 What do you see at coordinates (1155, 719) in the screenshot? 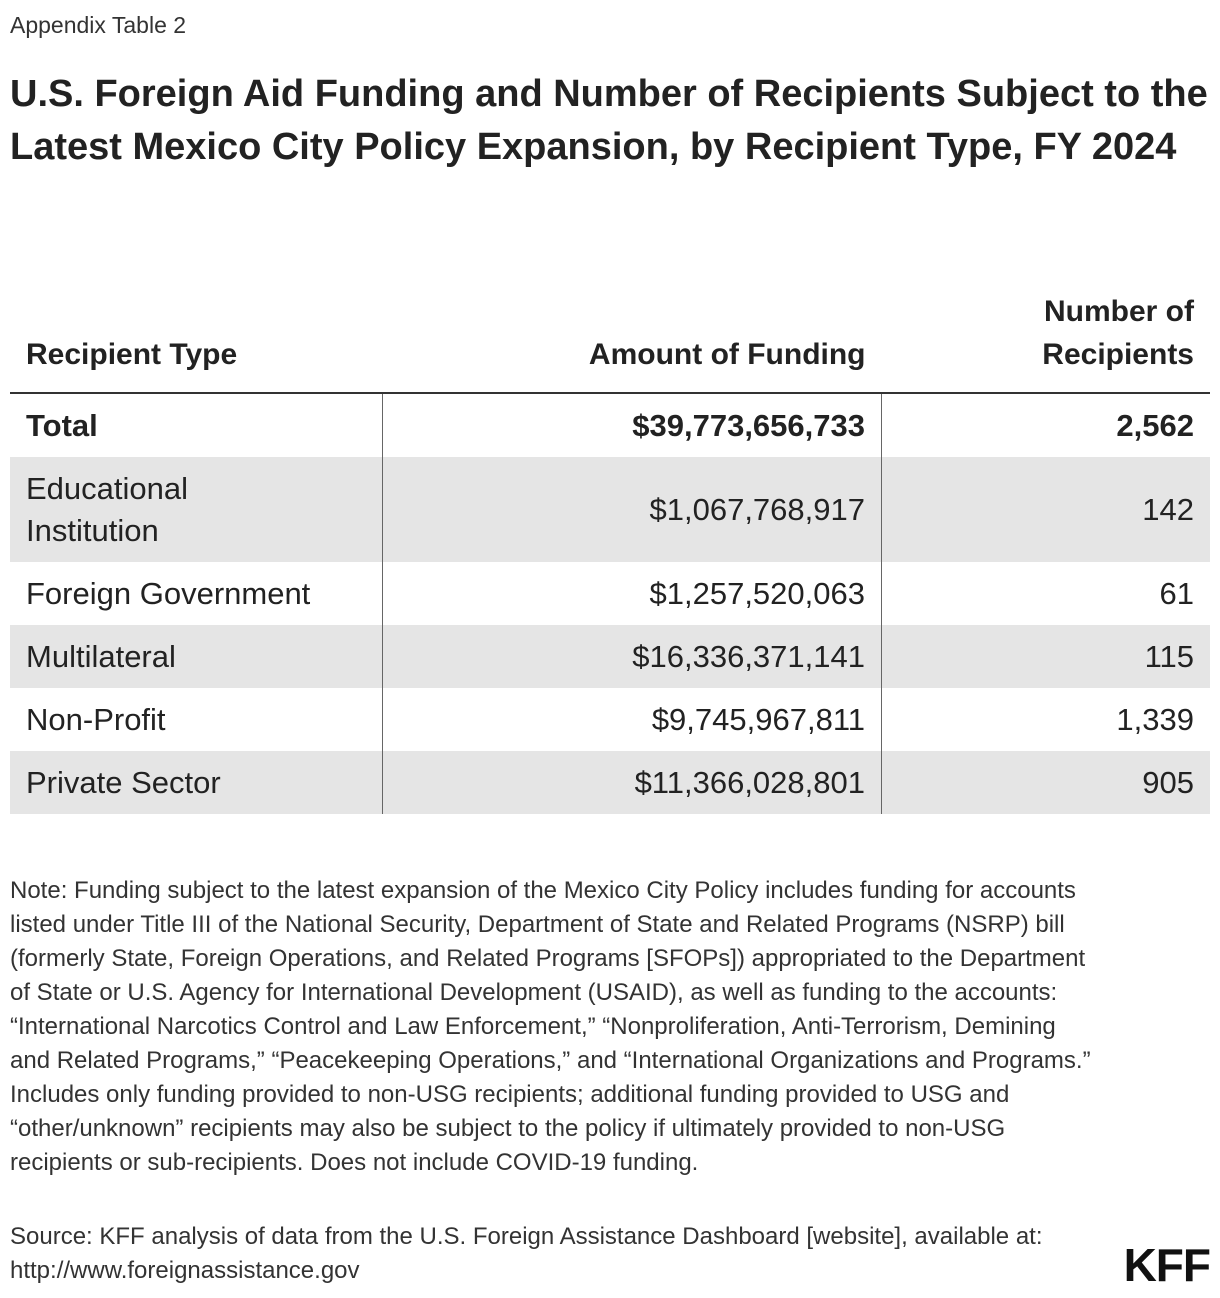
I see `recipient-count-cell: 1,339` at bounding box center [1155, 719].